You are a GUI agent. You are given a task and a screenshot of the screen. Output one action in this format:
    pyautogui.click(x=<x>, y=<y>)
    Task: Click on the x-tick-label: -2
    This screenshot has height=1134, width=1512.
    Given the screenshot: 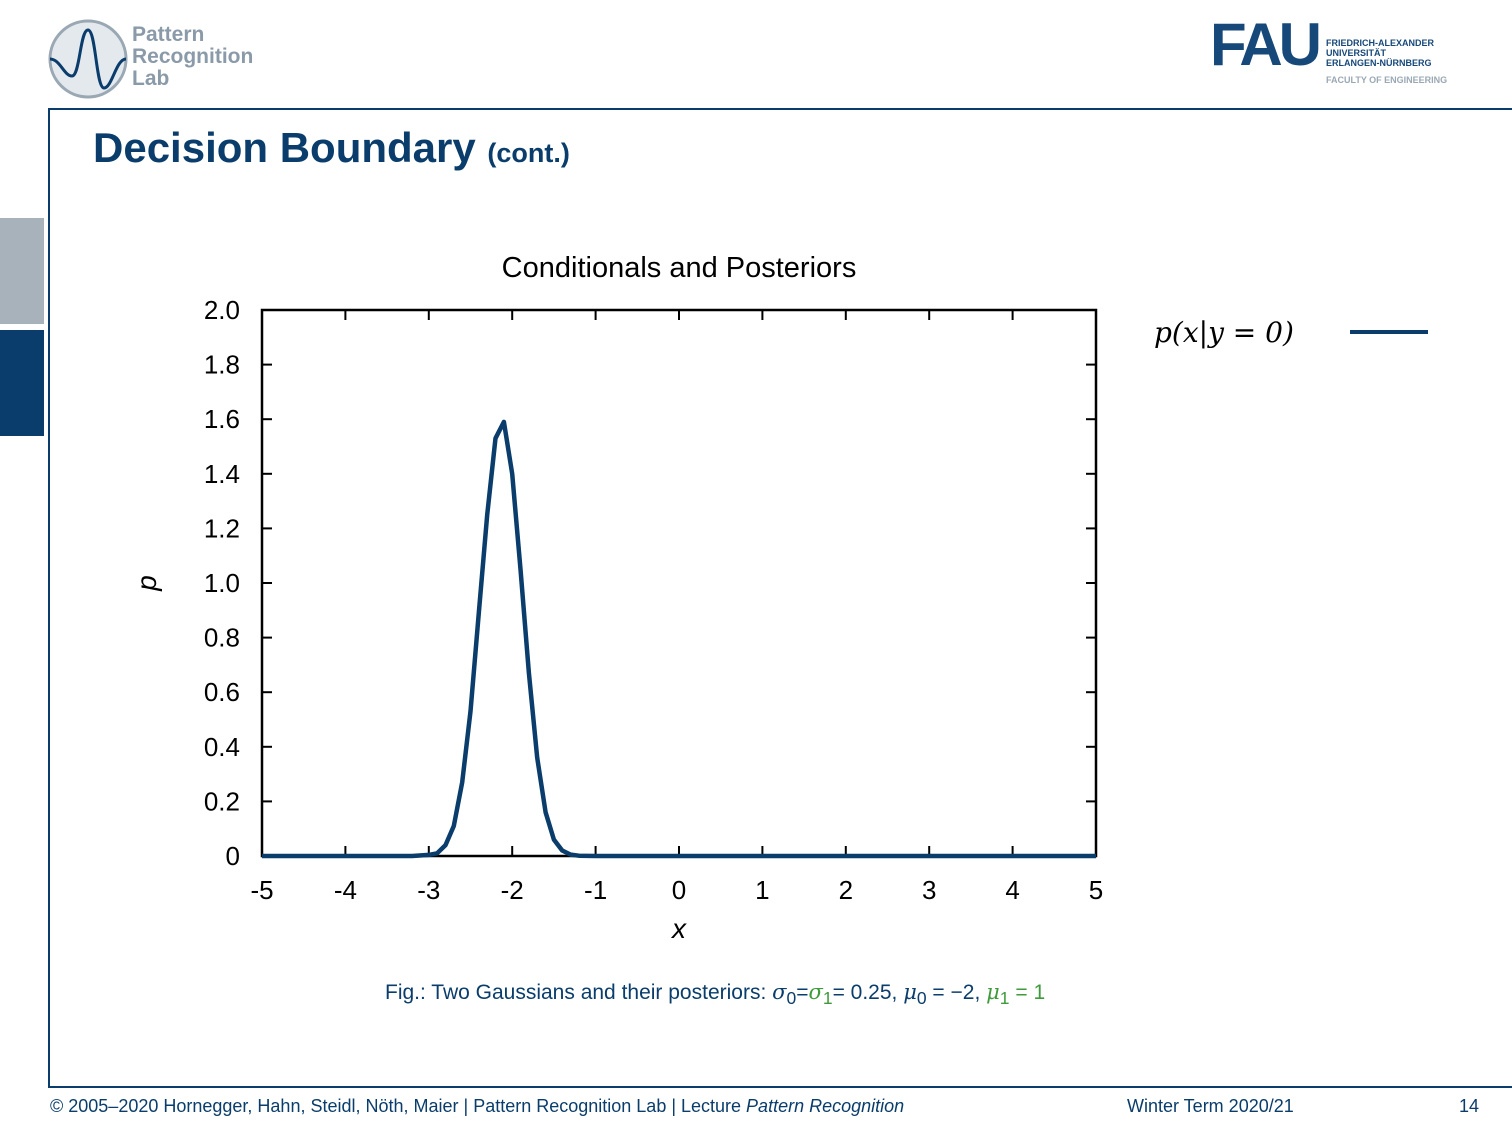 What is the action you would take?
    pyautogui.click(x=512, y=890)
    